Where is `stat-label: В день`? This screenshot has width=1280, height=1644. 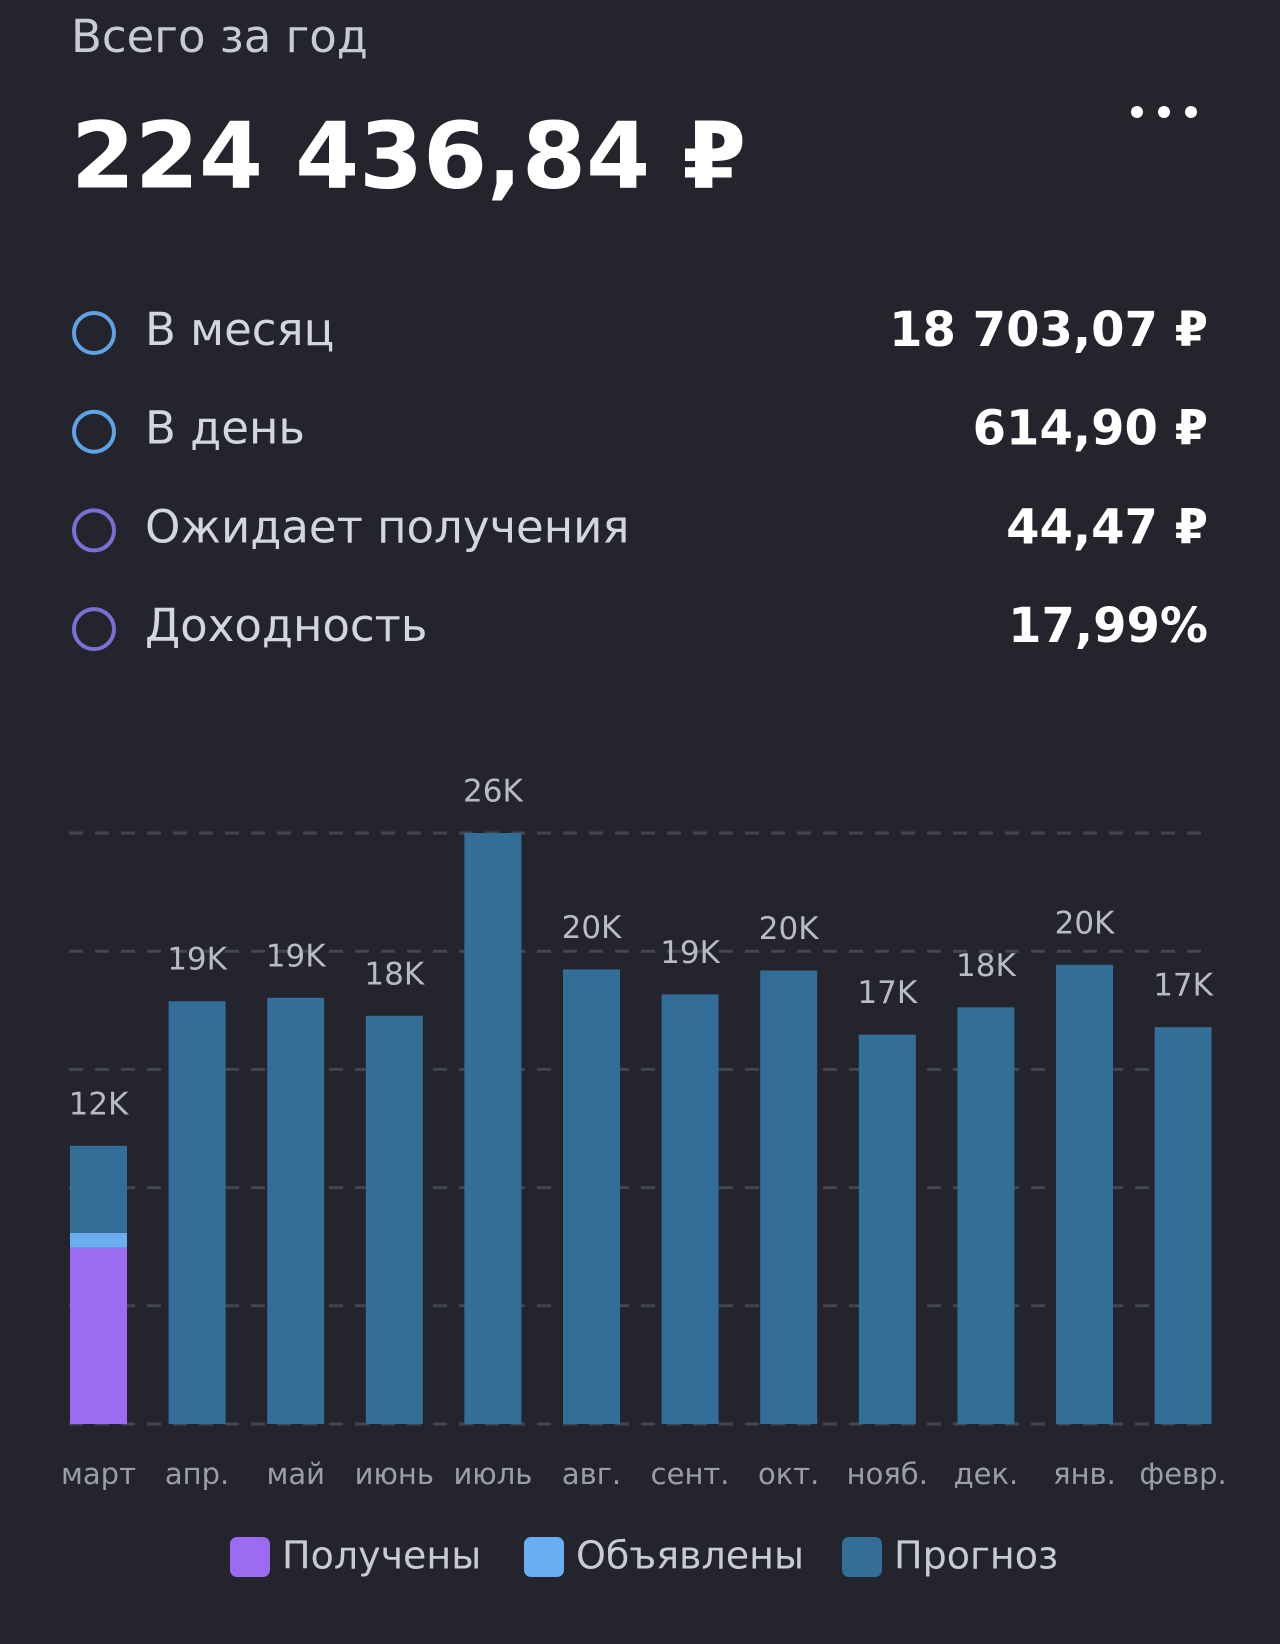
stat-label: В день is located at coordinates (225, 428).